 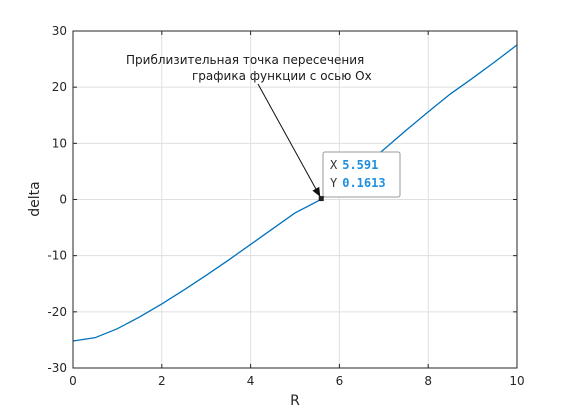 What do you see at coordinates (245, 60) in the screenshot?
I see `annotation-line-1: Приблизительная точка пересечения` at bounding box center [245, 60].